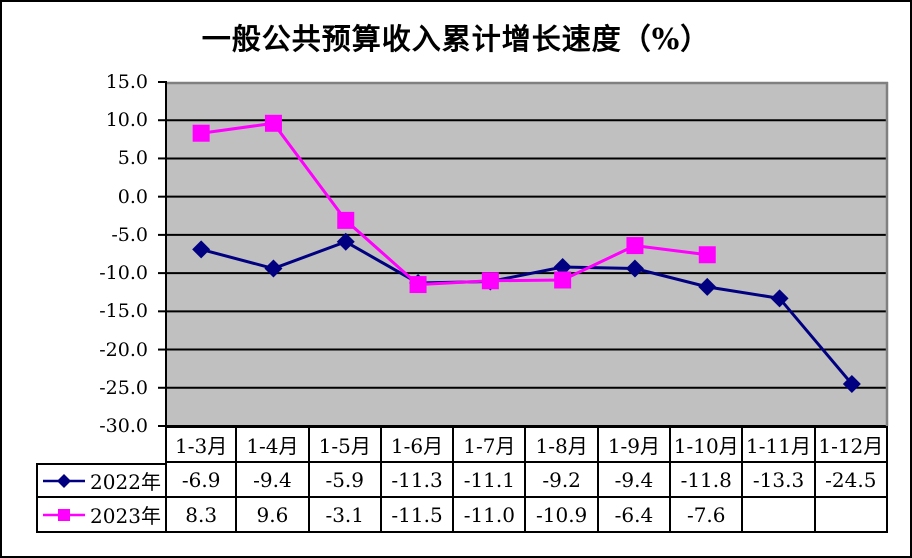 Image resolution: width=912 pixels, height=558 pixels. What do you see at coordinates (779, 480) in the screenshot?
I see `value-cell: -13.3` at bounding box center [779, 480].